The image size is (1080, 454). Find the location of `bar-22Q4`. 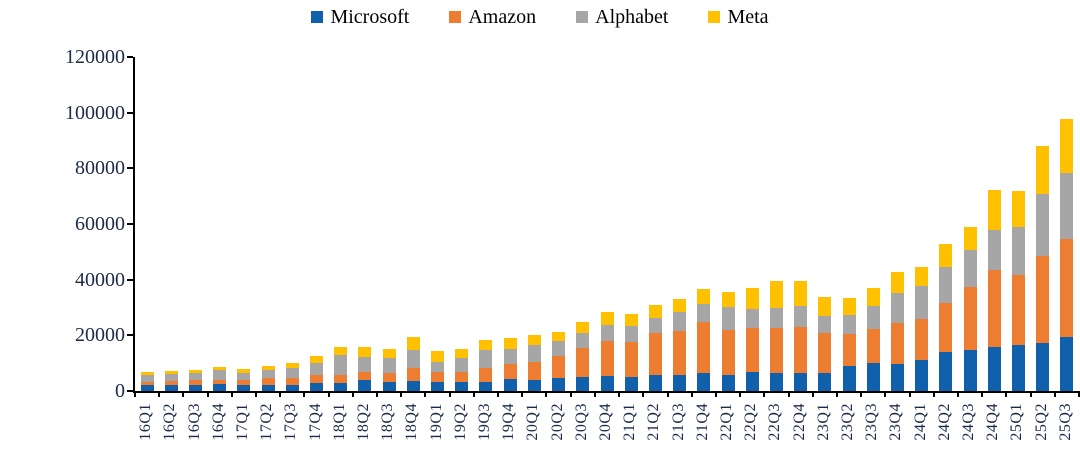

bar-22Q4 is located at coordinates (801, 336).